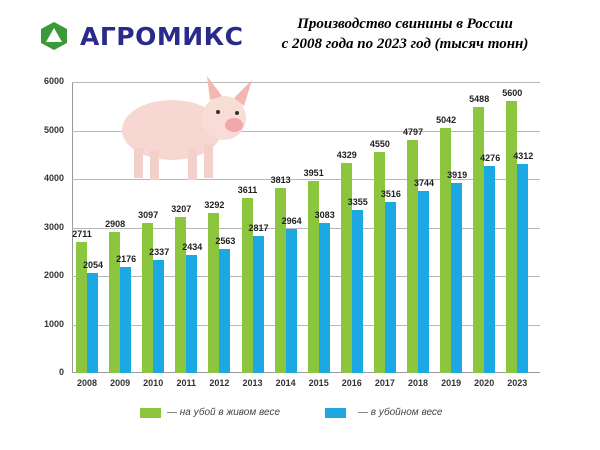  Describe the element at coordinates (53, 323) in the screenshot. I see `y-tick-label: 1000` at that location.